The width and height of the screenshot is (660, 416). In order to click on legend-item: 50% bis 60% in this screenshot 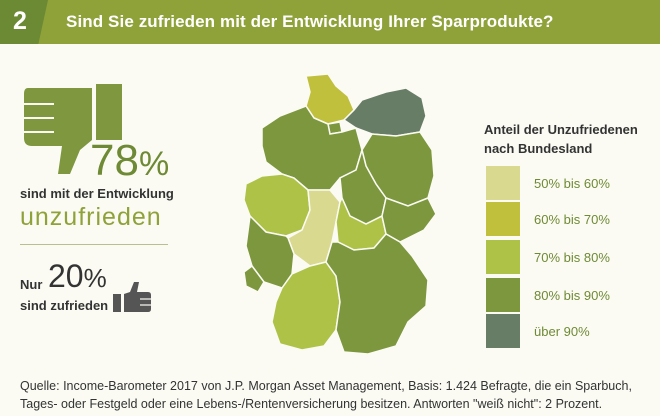, I will do `click(548, 183)`.